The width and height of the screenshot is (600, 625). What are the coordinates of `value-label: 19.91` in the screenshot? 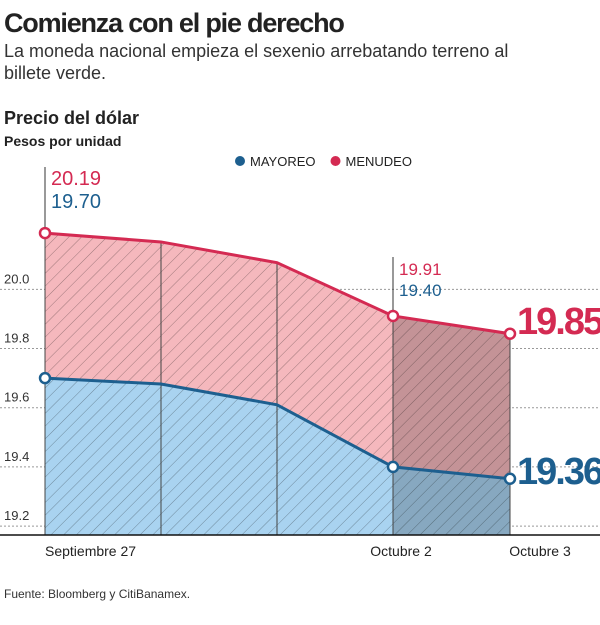 It's located at (420, 269).